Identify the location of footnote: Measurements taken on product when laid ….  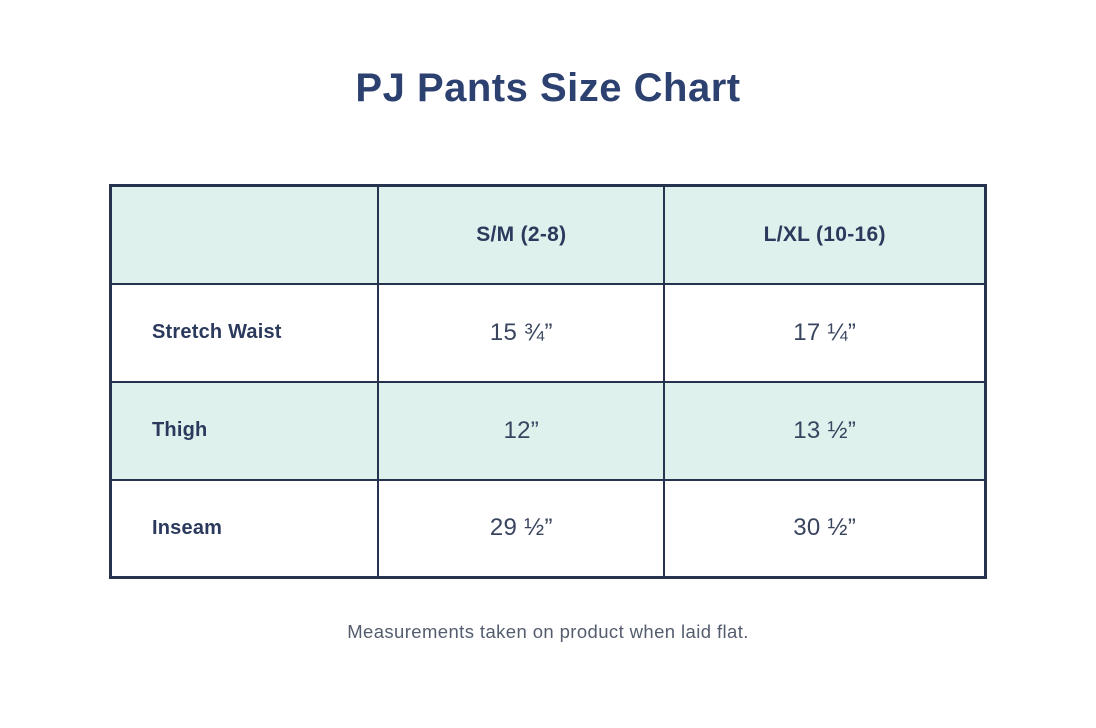
(548, 631).